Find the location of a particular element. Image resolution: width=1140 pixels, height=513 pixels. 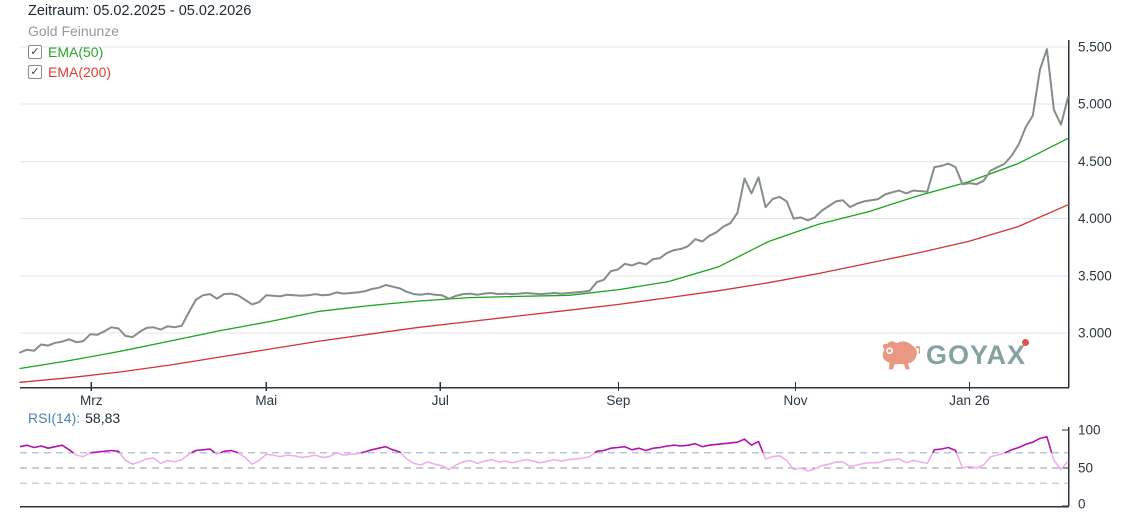

y-axis-tick-label: 3.000 is located at coordinates (1095, 333).